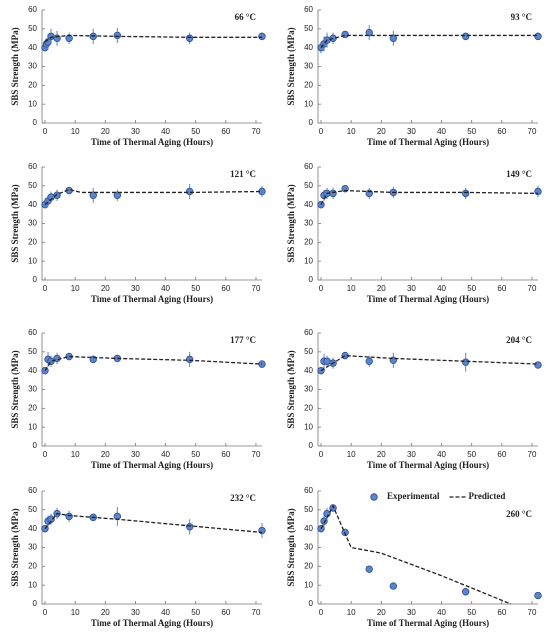 The width and height of the screenshot is (550, 634). I want to click on annotation: 204 °C, so click(519, 340).